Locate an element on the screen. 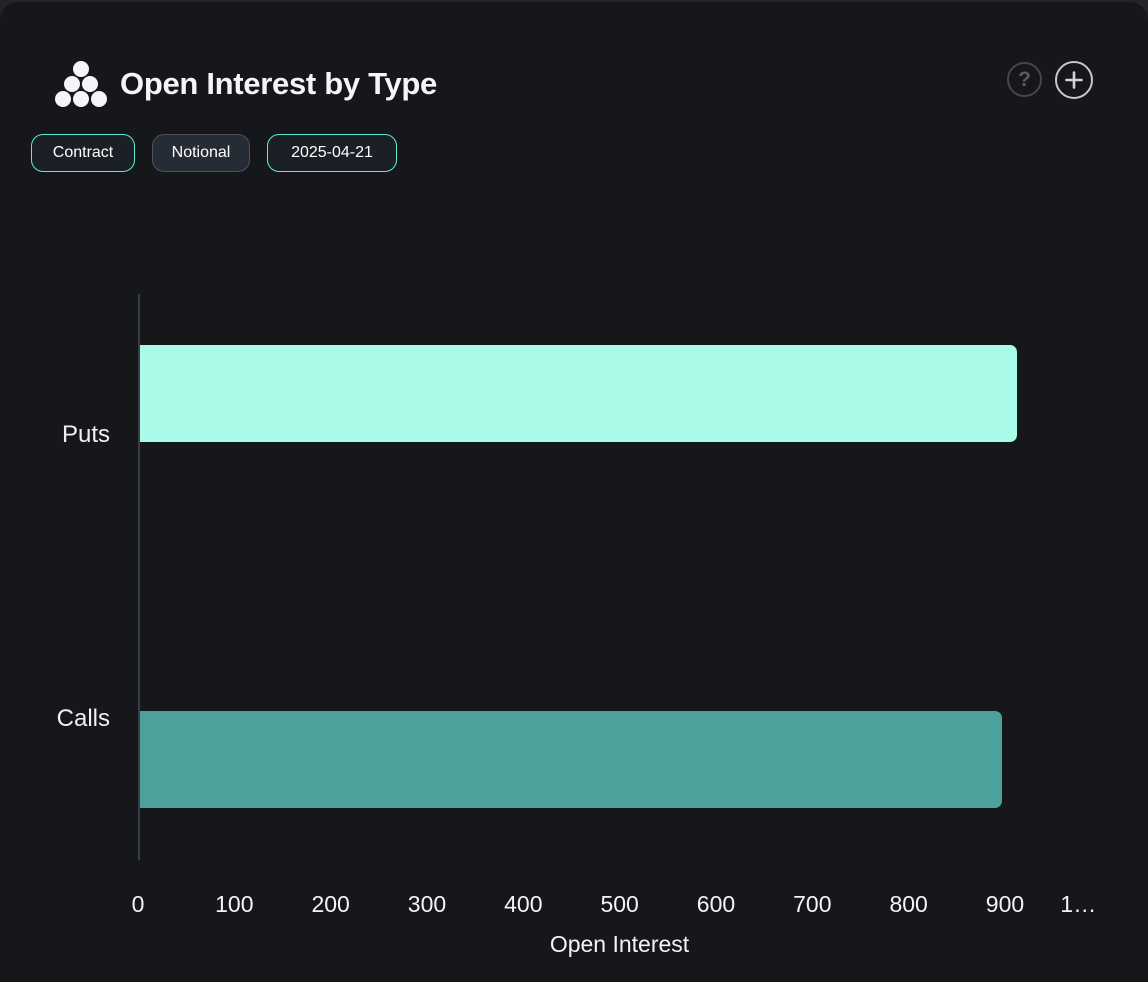 This screenshot has width=1148, height=982. help-button: ? is located at coordinates (1024, 79).